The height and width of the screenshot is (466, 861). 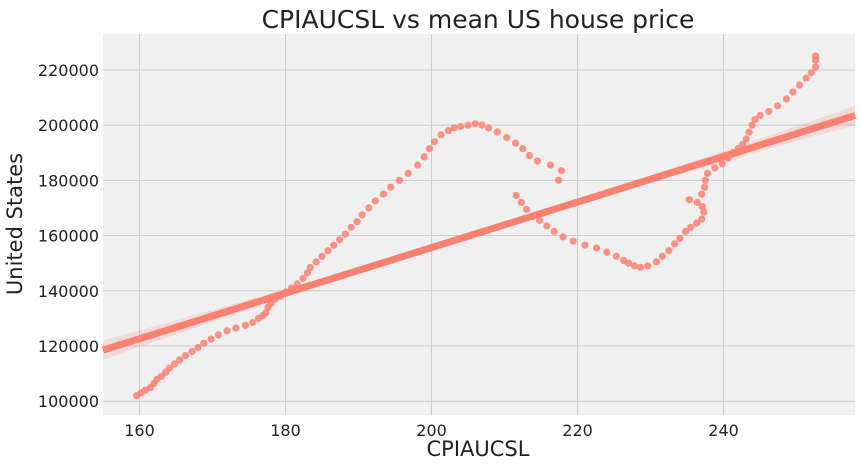 I want to click on y-tick-label: 200000, so click(x=68, y=125).